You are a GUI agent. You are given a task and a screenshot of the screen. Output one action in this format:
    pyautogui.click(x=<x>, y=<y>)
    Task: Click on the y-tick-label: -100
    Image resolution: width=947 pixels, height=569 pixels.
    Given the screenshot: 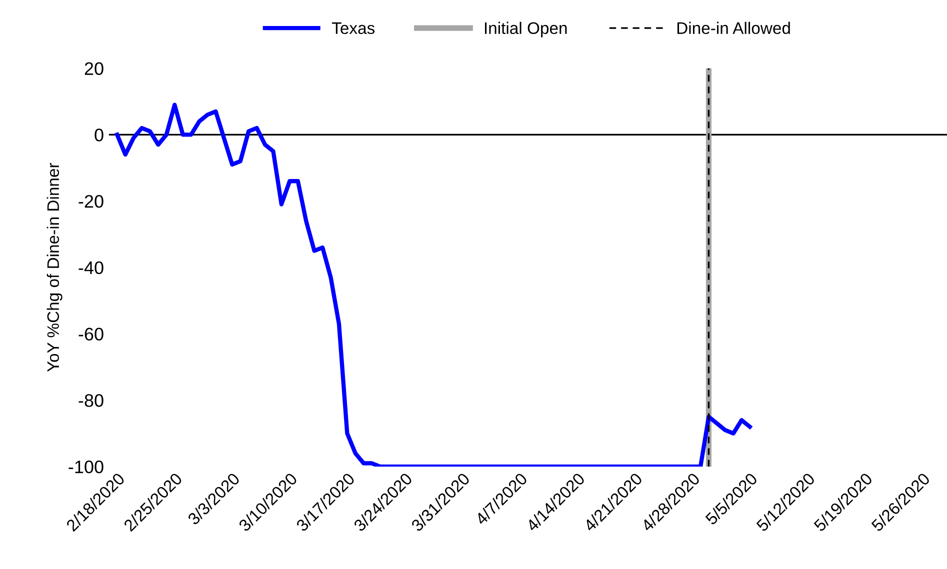 What is the action you would take?
    pyautogui.click(x=86, y=467)
    